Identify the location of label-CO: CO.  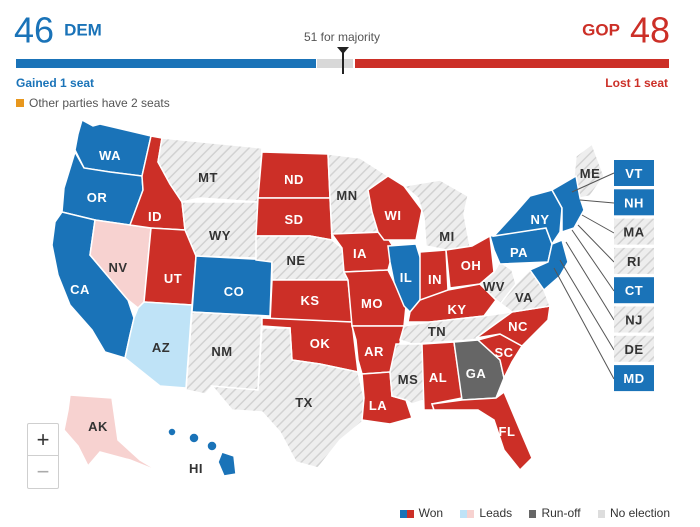
(234, 291).